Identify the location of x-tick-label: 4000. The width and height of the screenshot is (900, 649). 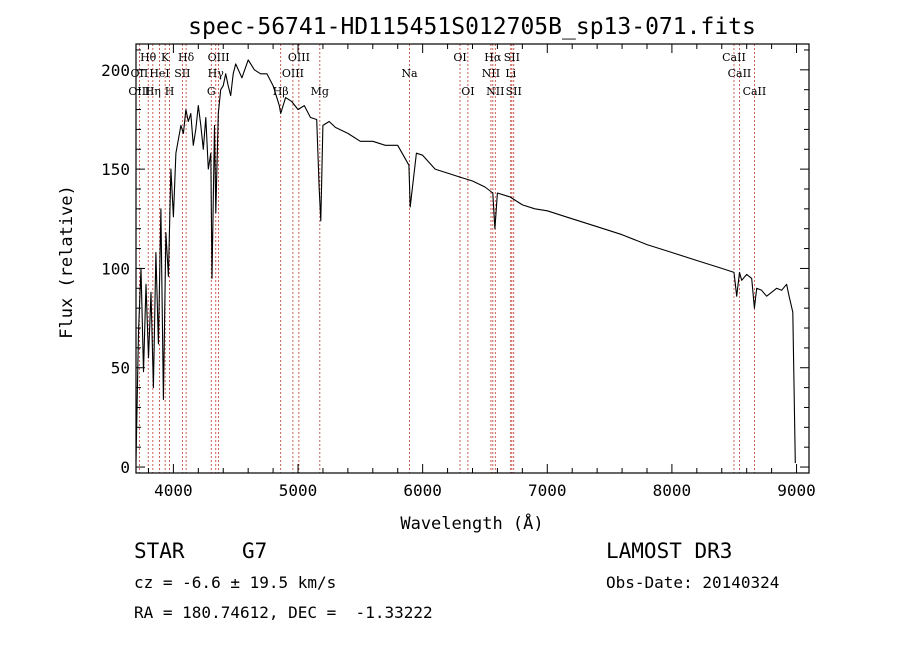
(173, 490).